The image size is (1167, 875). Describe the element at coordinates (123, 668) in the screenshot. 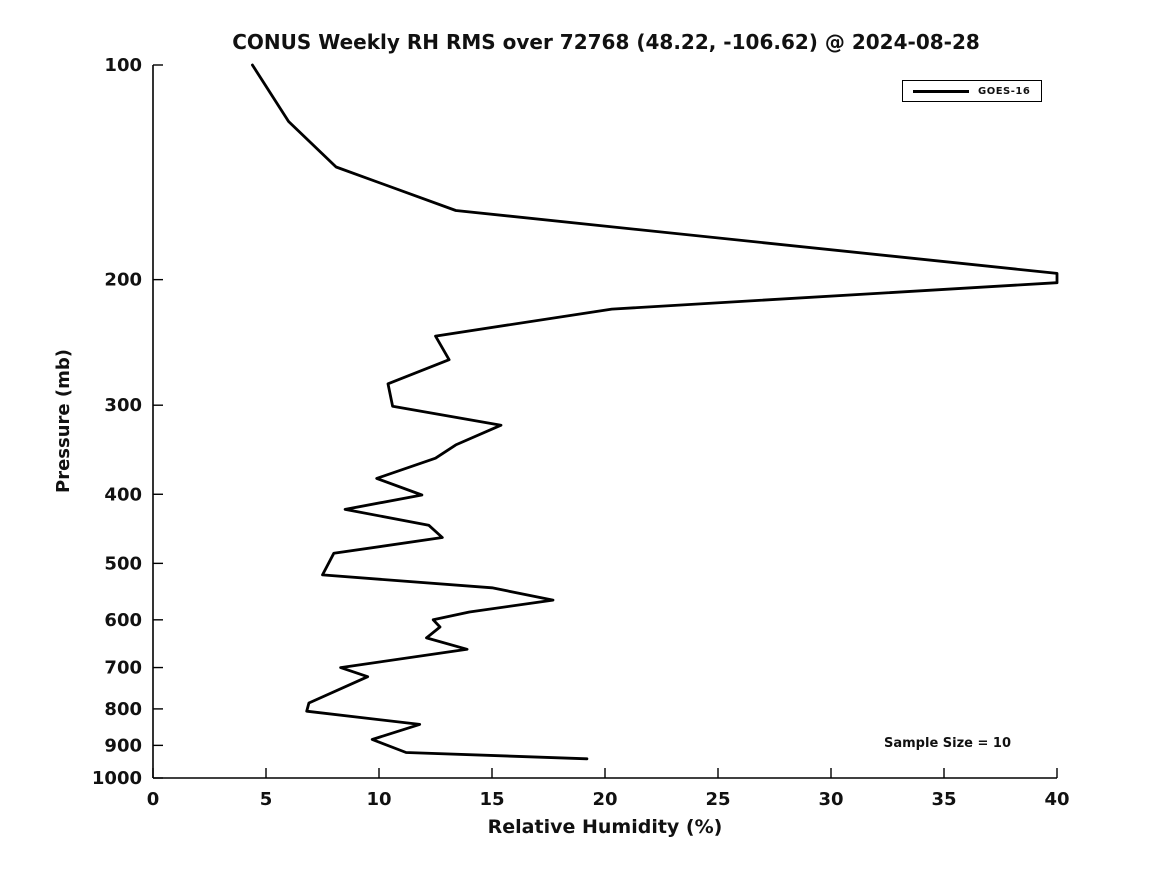

I see `y-tick-label: 700` at that location.